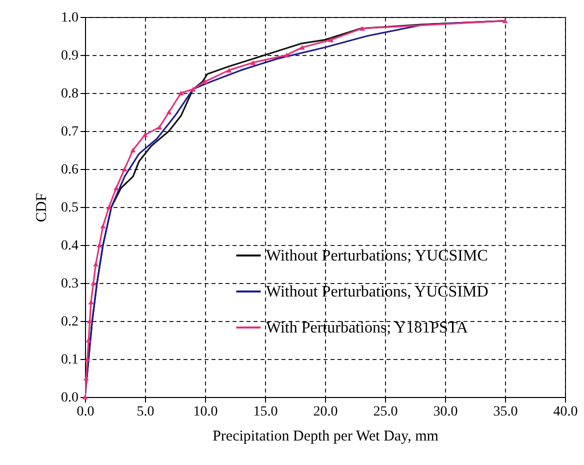 This screenshot has width=584, height=465. What do you see at coordinates (145, 412) in the screenshot?
I see `x-tick-label: 5.0` at bounding box center [145, 412].